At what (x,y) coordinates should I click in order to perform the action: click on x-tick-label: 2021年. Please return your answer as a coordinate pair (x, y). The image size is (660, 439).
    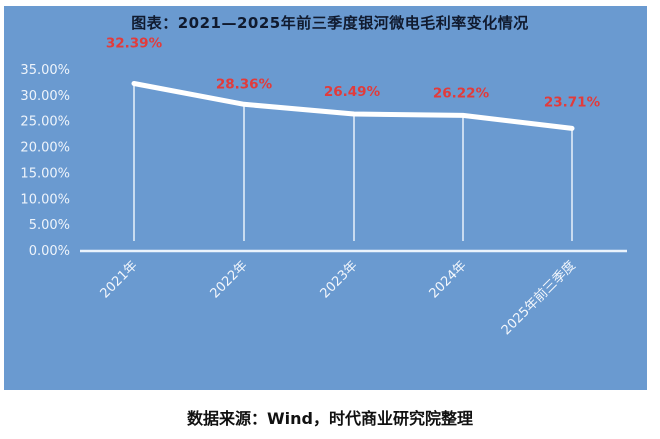
    Looking at the image, I should click on (119, 279).